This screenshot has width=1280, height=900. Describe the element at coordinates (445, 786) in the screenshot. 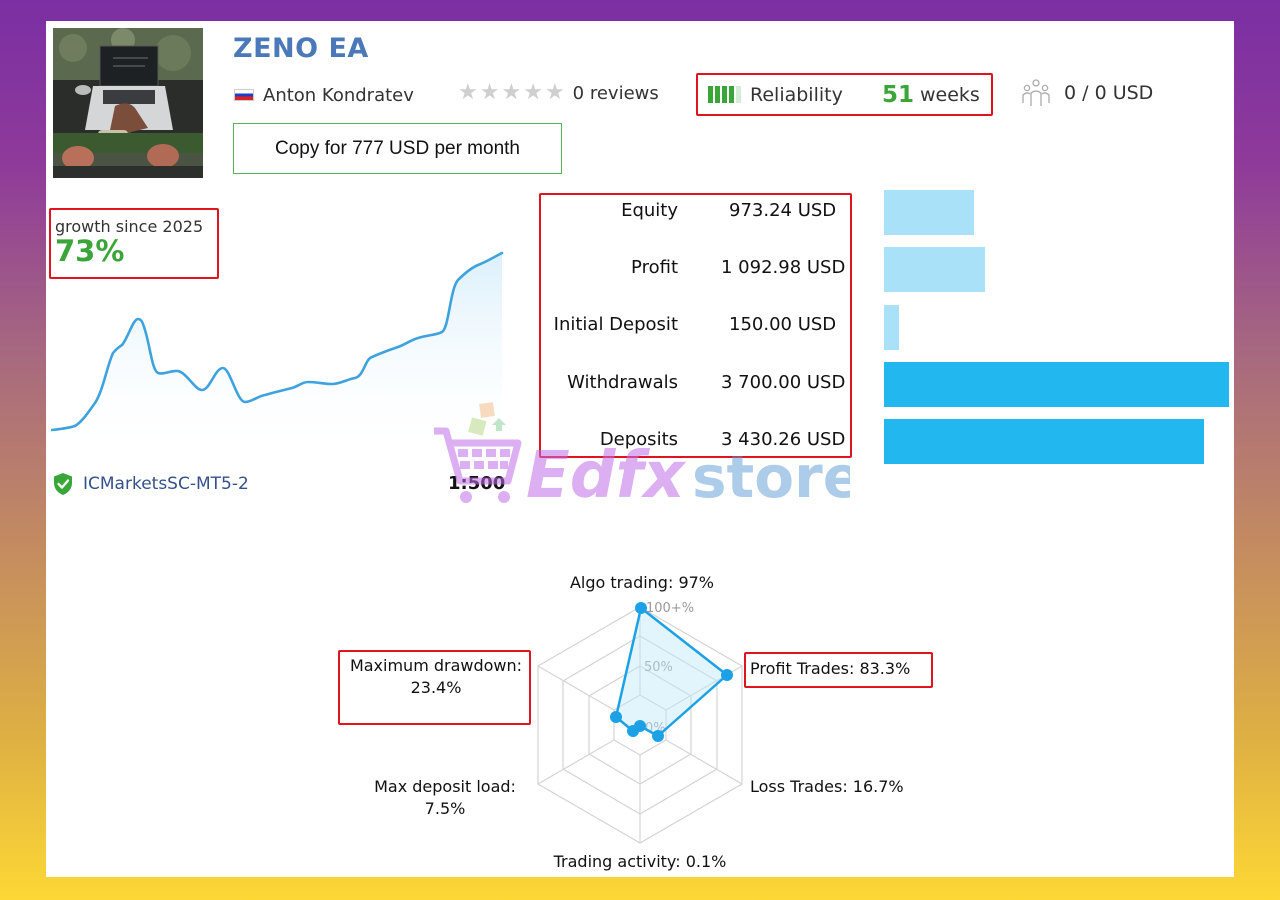

I see `label-max-deposit-load-title: Max deposit load:` at that location.